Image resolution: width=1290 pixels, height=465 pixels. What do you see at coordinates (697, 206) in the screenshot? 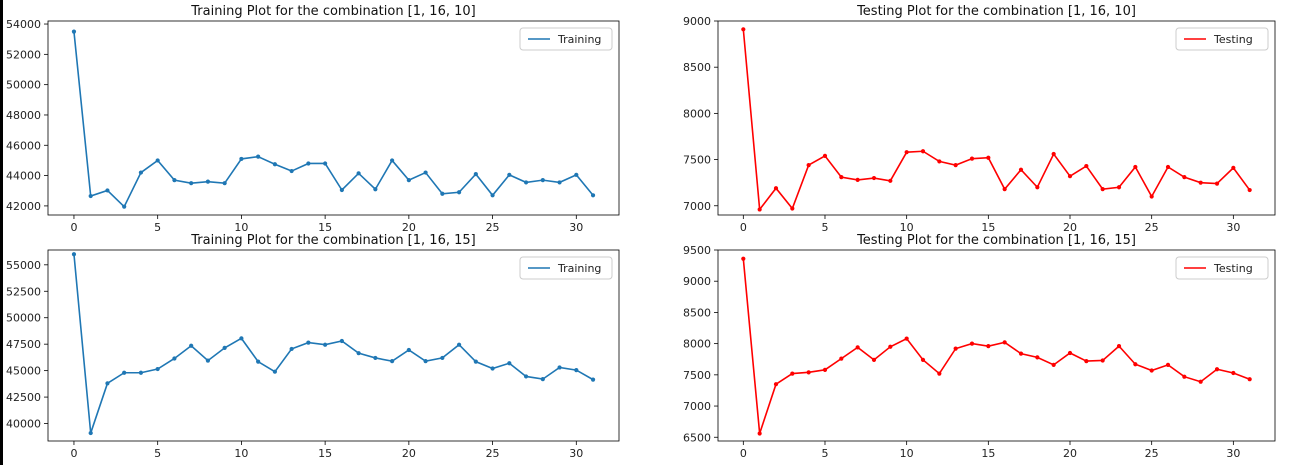
I see `y-tick-label: 7000` at bounding box center [697, 206].